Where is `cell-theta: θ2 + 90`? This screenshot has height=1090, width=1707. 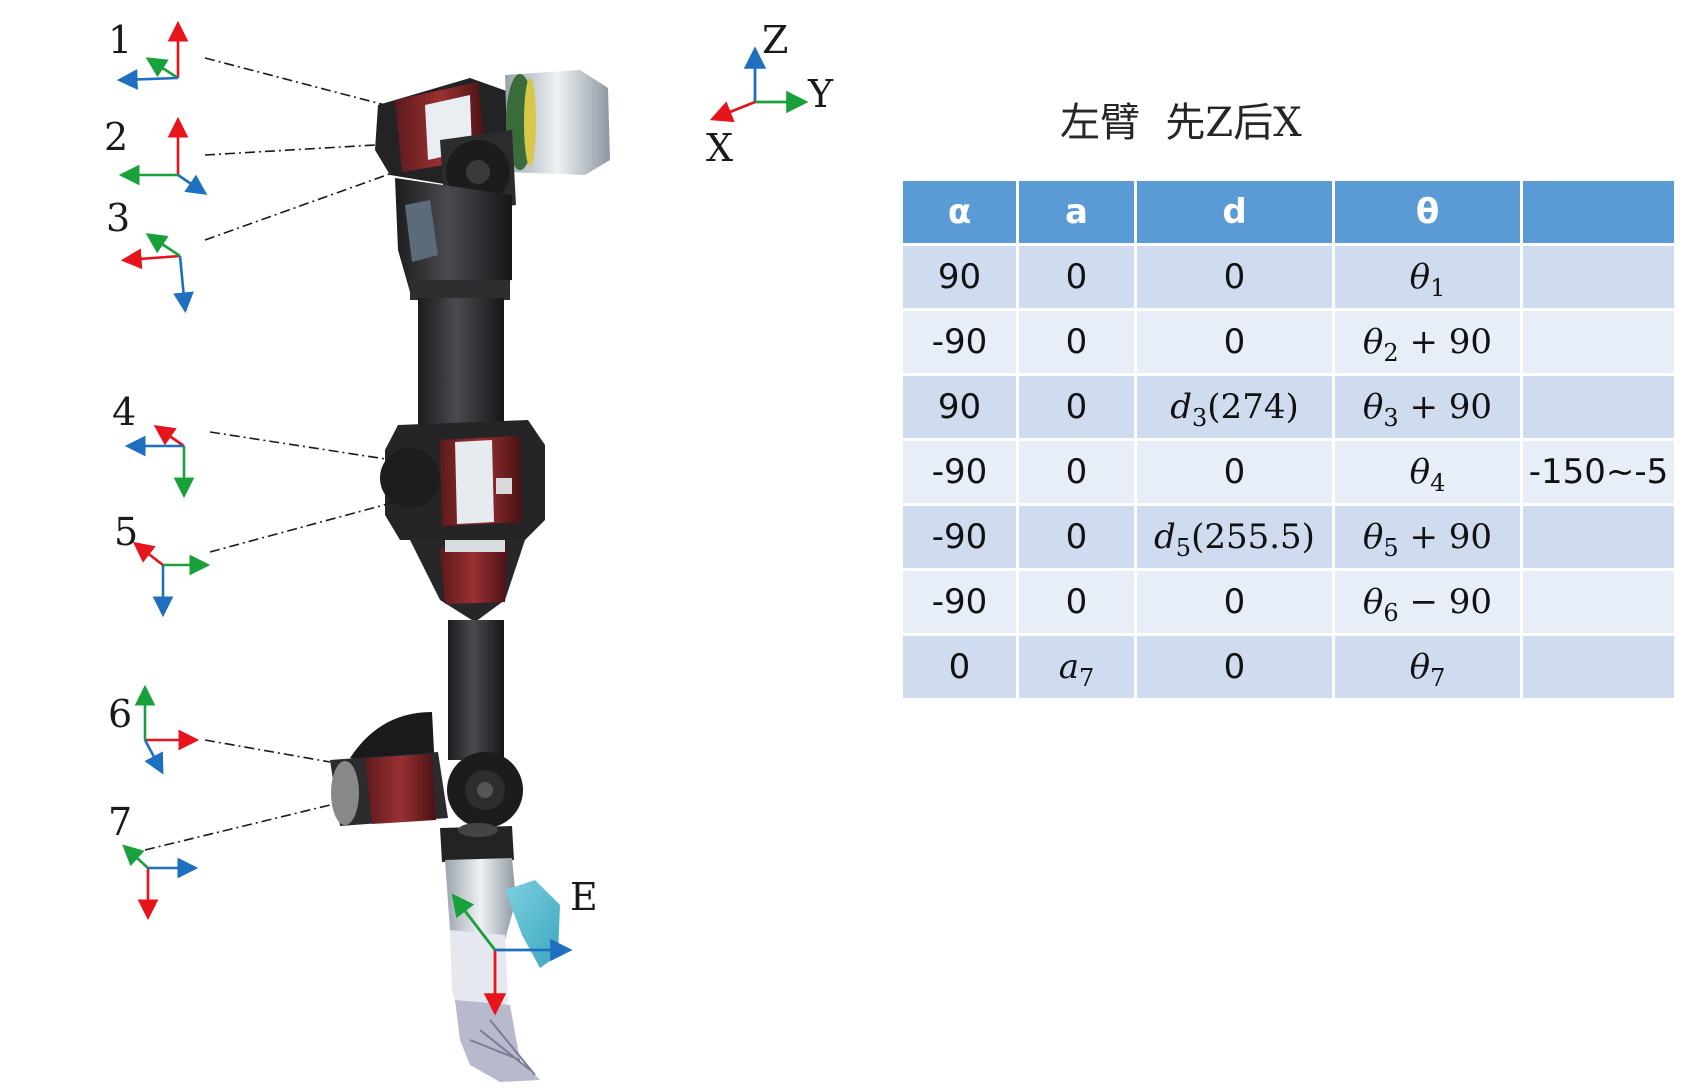 cell-theta: θ2 + 90 is located at coordinates (1427, 342).